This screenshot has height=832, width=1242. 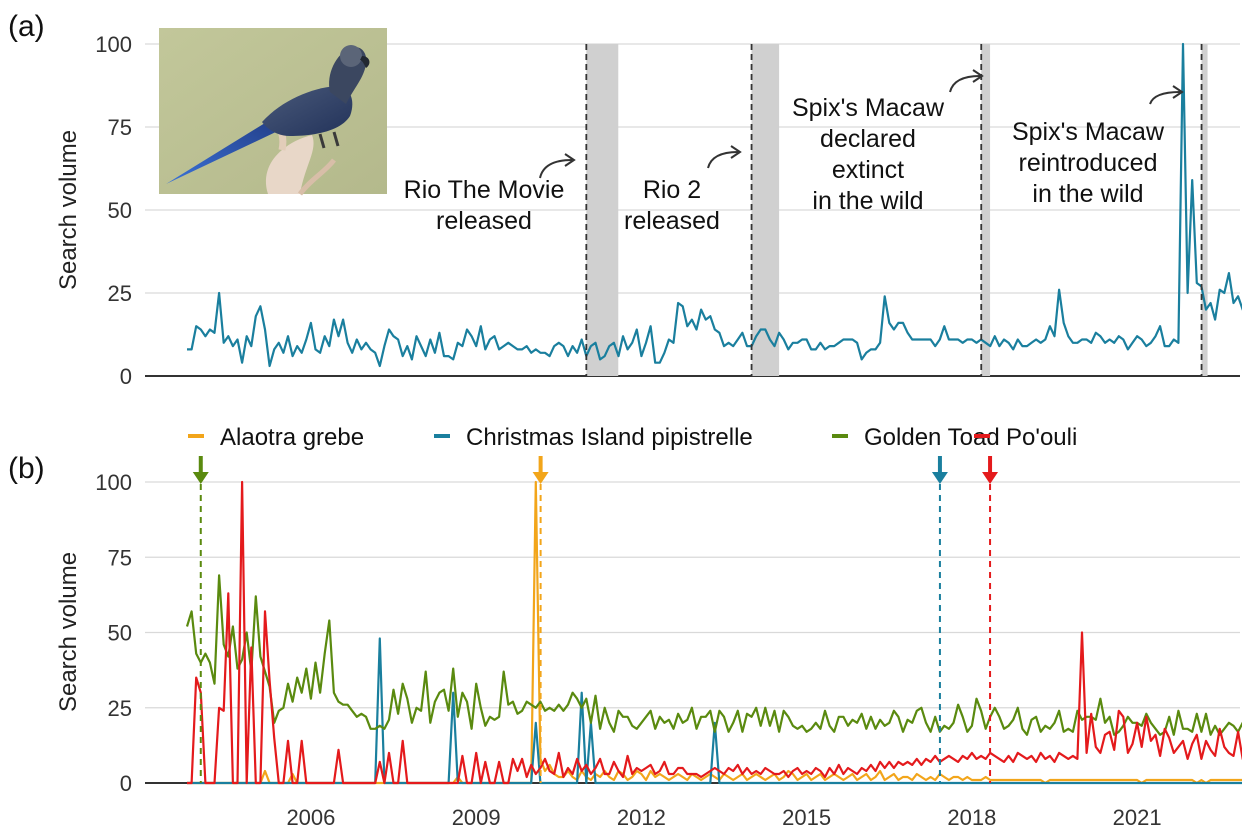 What do you see at coordinates (120, 210) in the screenshot?
I see `panel-a-y-tick-label: 50` at bounding box center [120, 210].